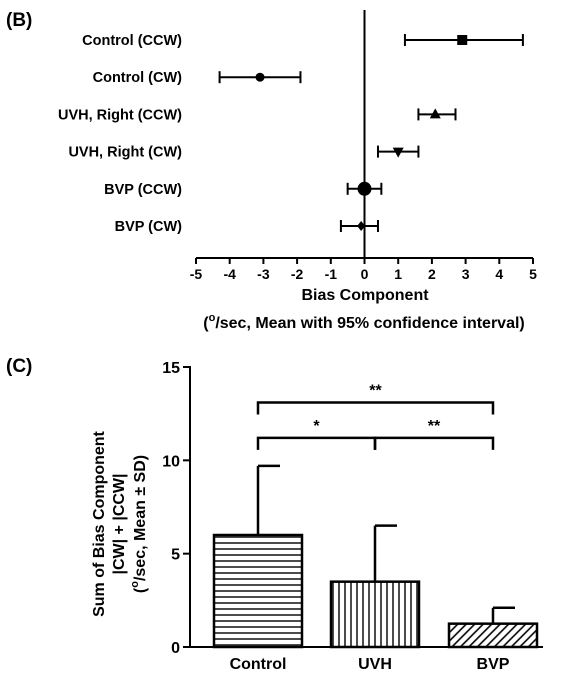 This screenshot has width=569, height=675. I want to click on forest-row-label: BVP (CCW), so click(143, 190).